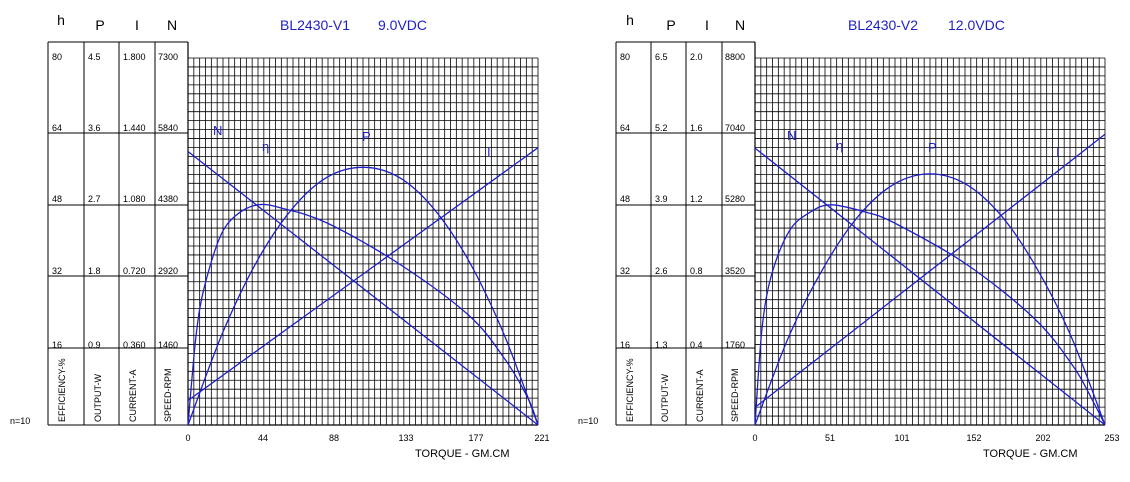  I want to click on chart-2-scale-p-80: 6.5, so click(661, 57).